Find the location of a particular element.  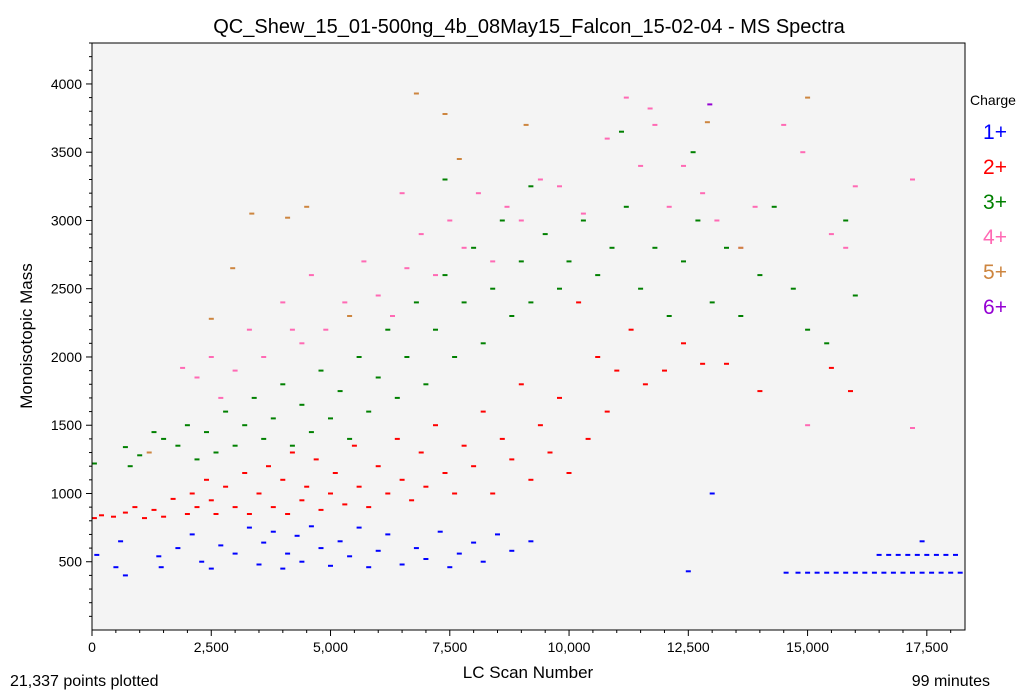

legend-entry-charge-5plus: 5+ is located at coordinates (995, 272).